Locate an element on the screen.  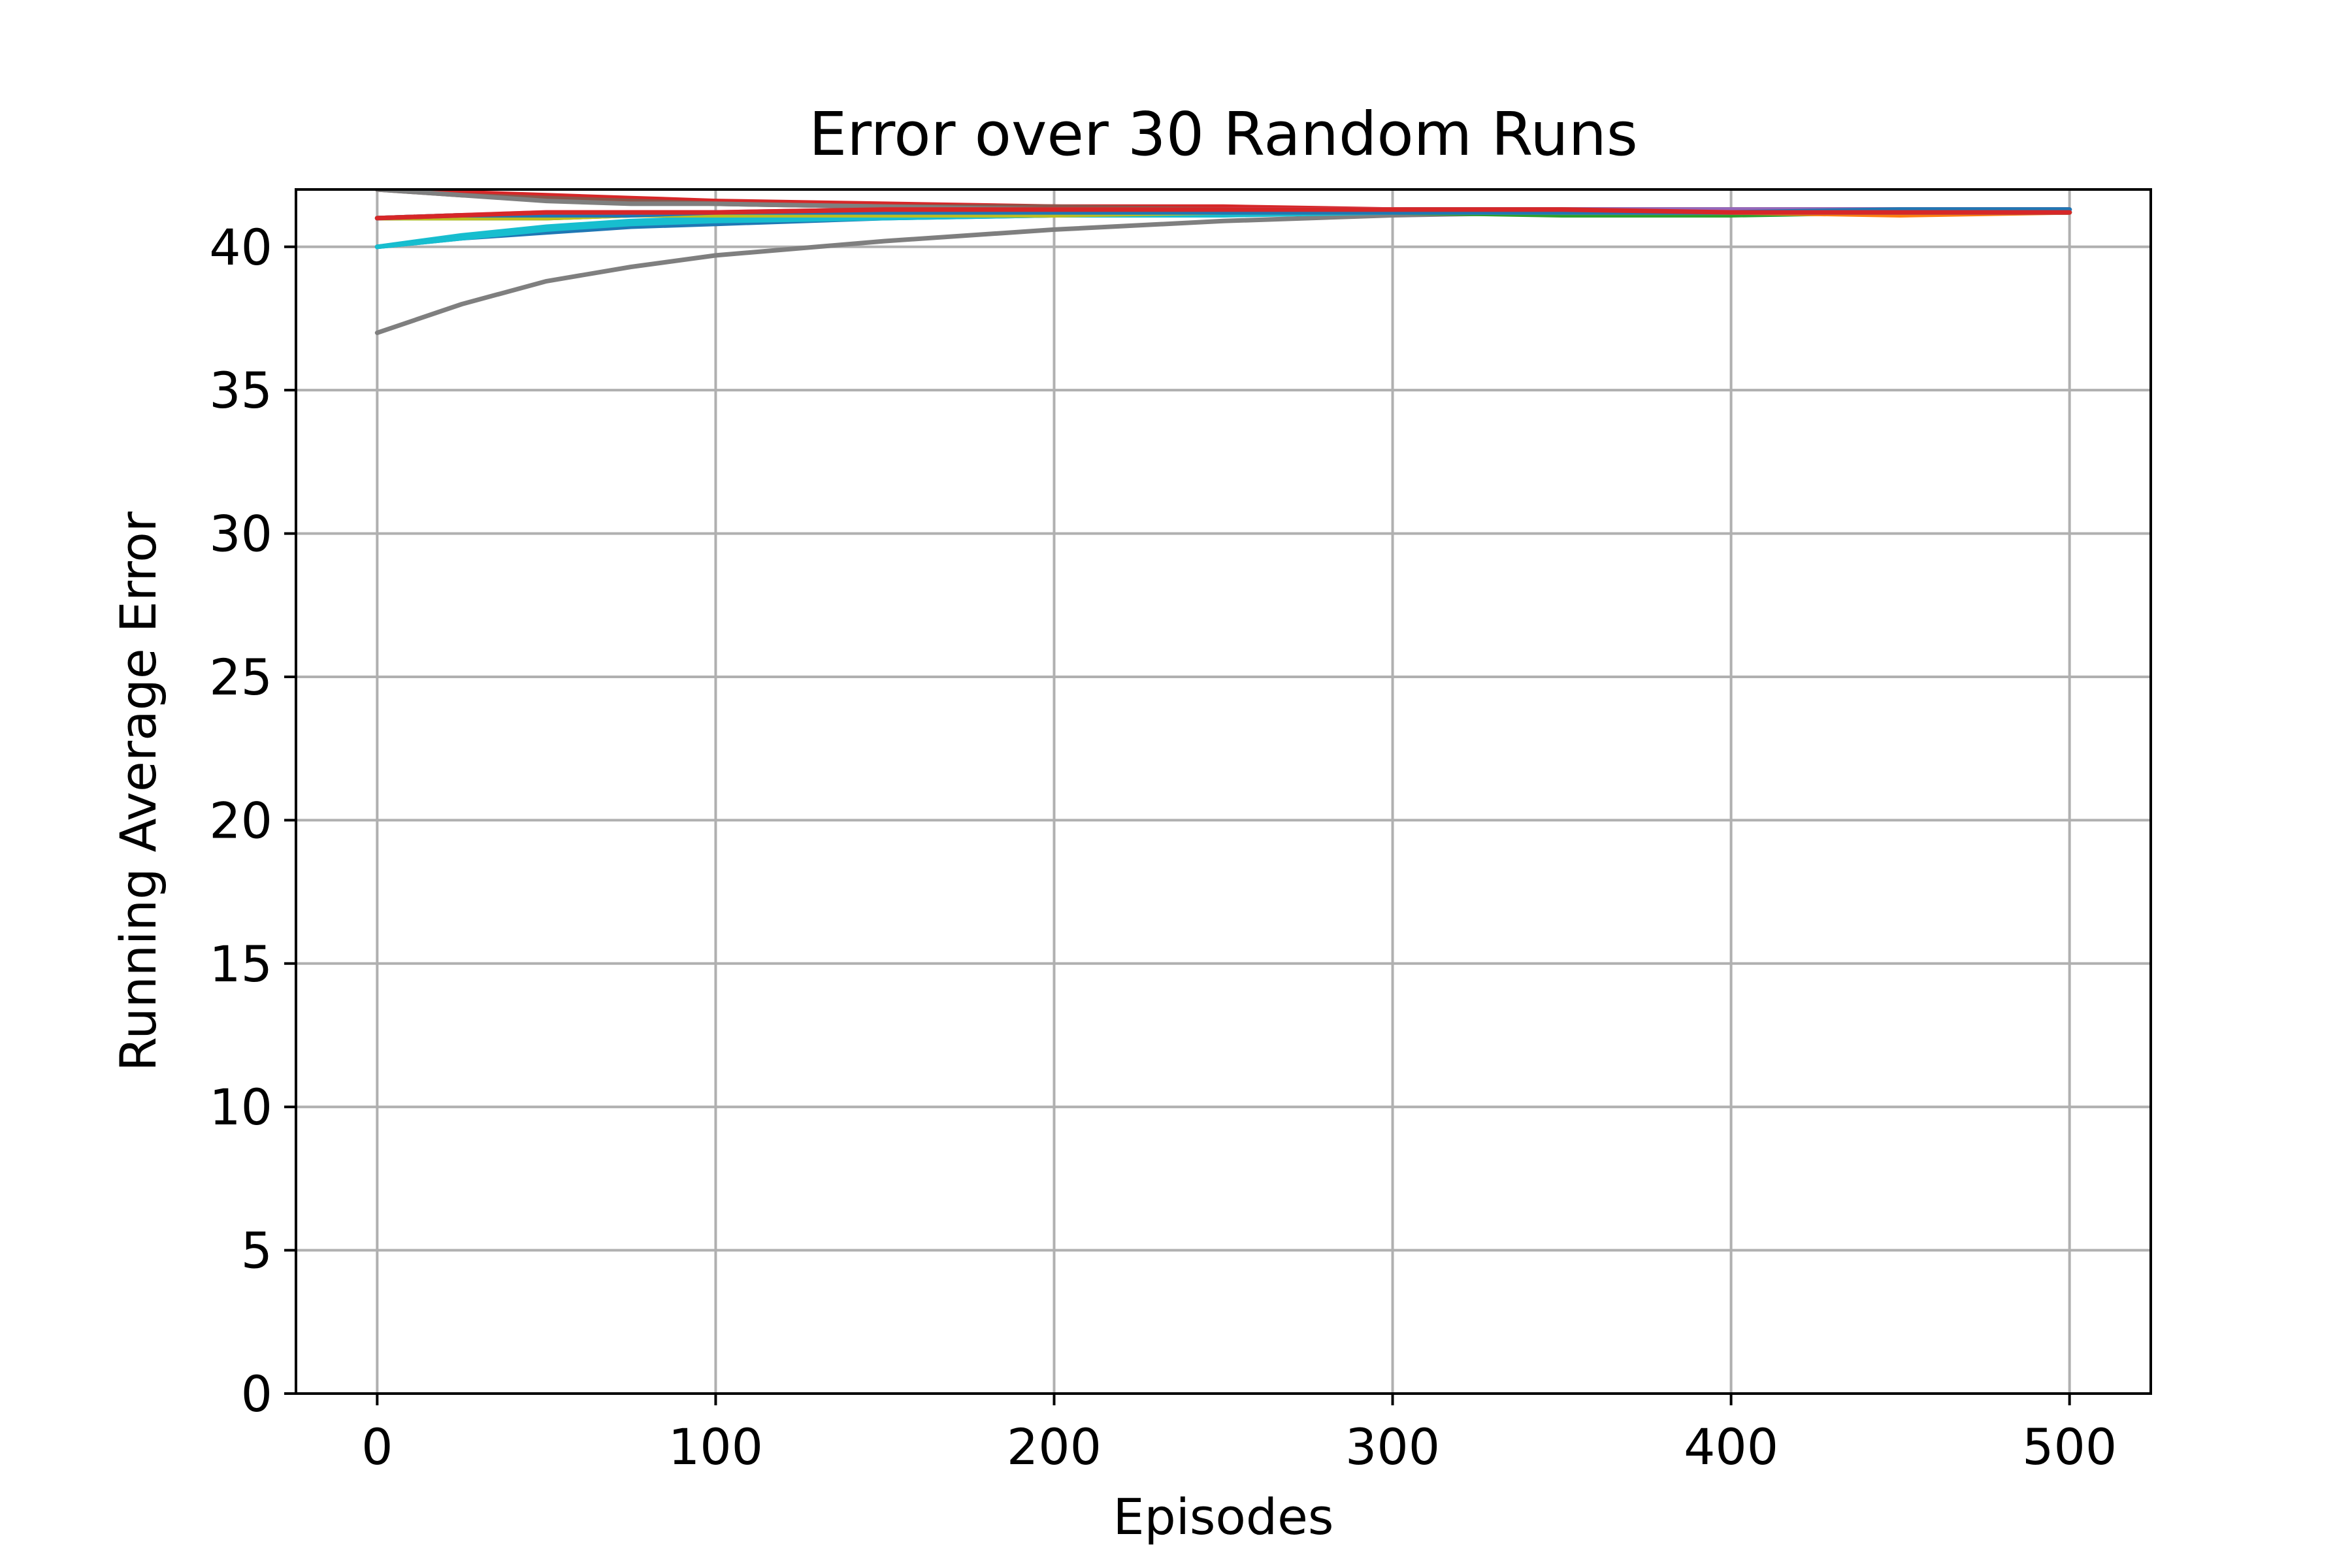
x-tick-label: 500 is located at coordinates (2069, 1447).